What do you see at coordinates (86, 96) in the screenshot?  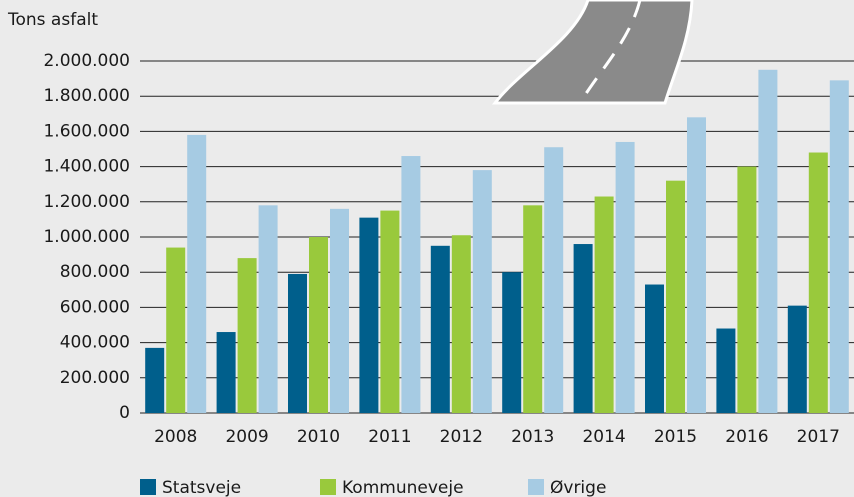 I see `y-tick-label: 1.800.000` at bounding box center [86, 96].